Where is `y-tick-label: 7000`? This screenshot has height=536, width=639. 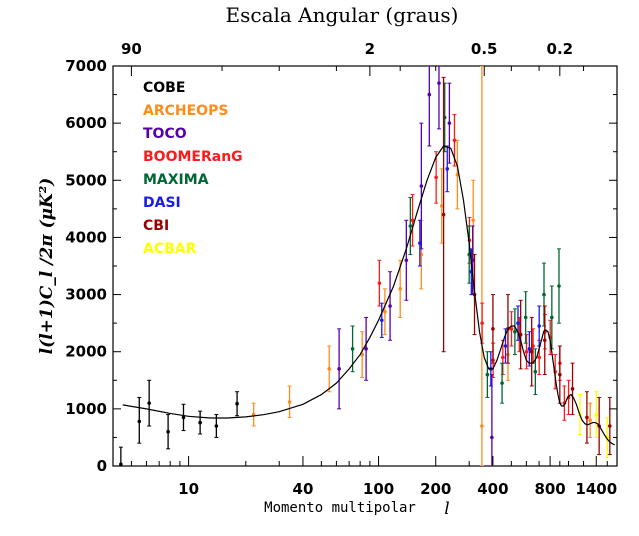 y-tick-label: 7000 is located at coordinates (86, 66).